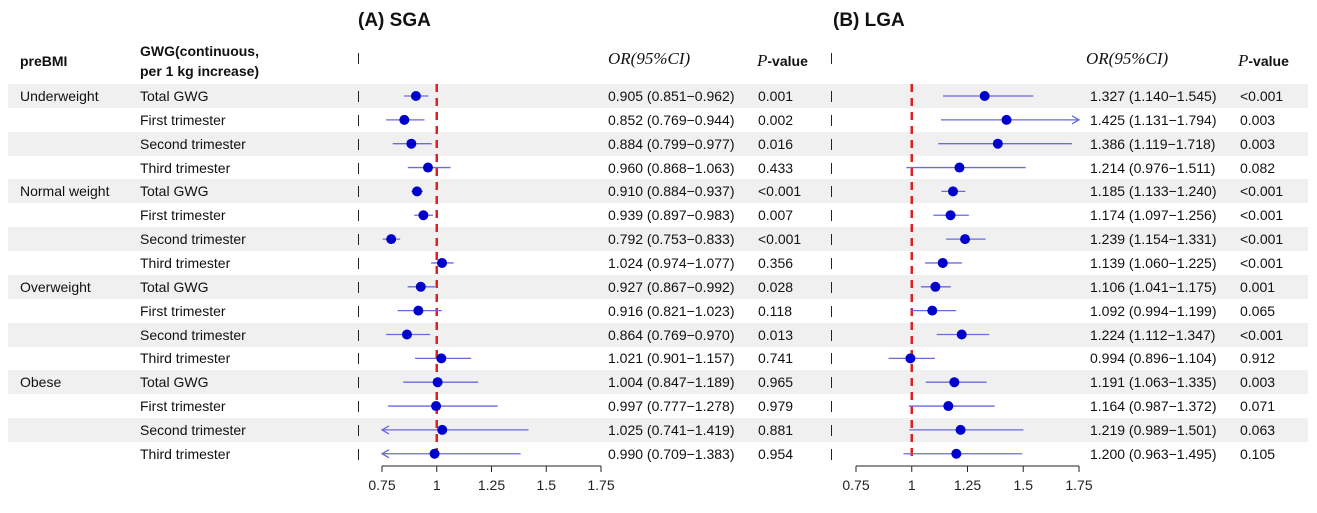  Describe the element at coordinates (1153, 167) in the screenshot. I see `or-ci-text-lga: 1.214 (0.976−1.511)` at that location.